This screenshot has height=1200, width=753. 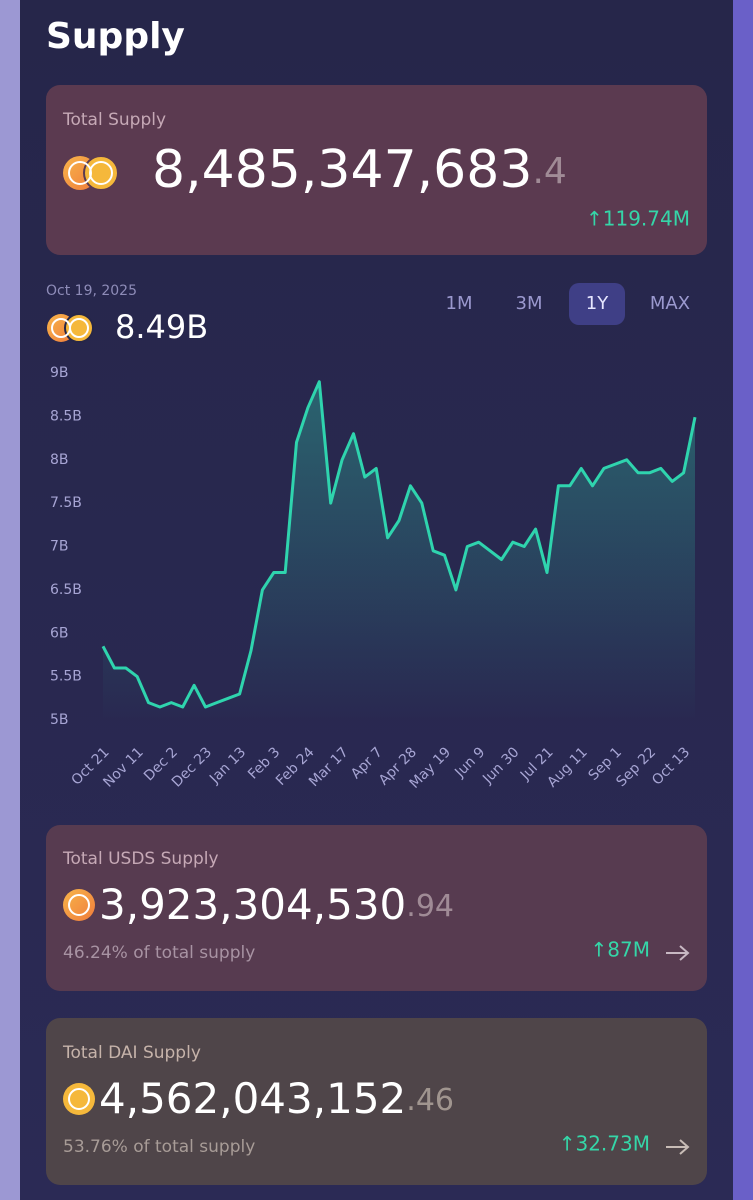 I want to click on range-button: 1Y, so click(x=597, y=303).